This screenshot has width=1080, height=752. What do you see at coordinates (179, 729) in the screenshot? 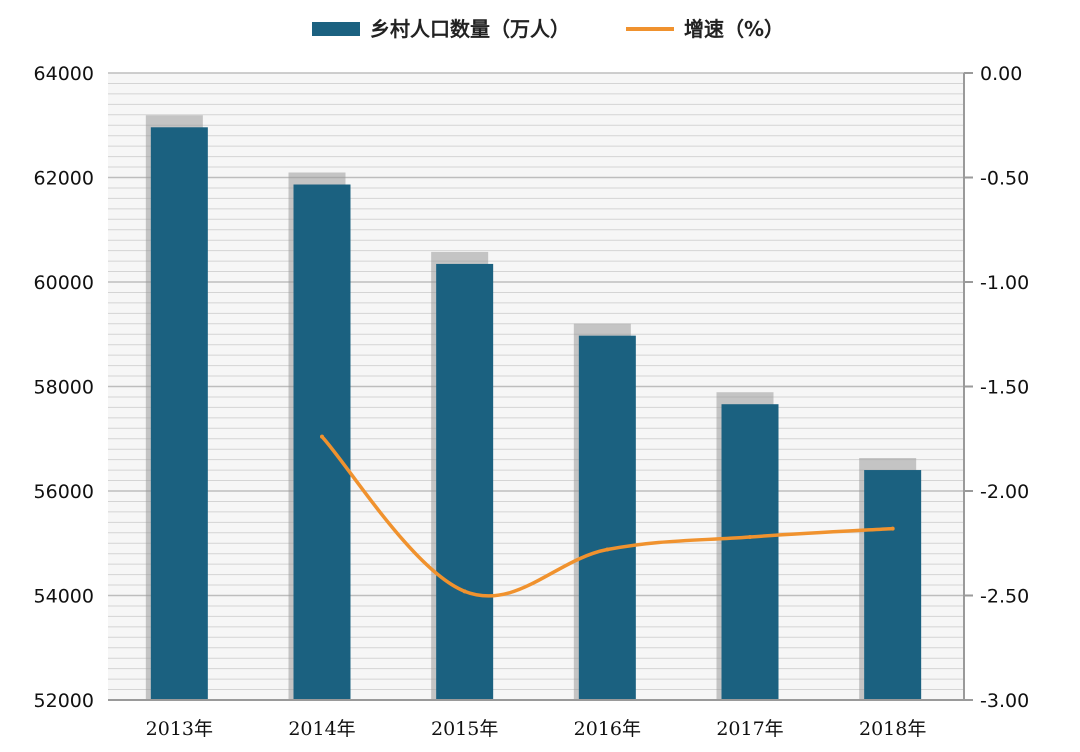
I see `category-label: 2013年` at bounding box center [179, 729].